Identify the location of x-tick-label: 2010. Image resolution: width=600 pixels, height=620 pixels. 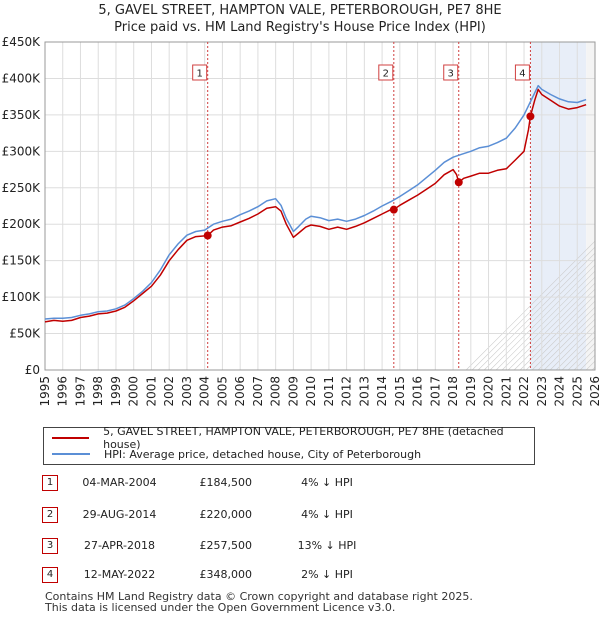
(311, 391).